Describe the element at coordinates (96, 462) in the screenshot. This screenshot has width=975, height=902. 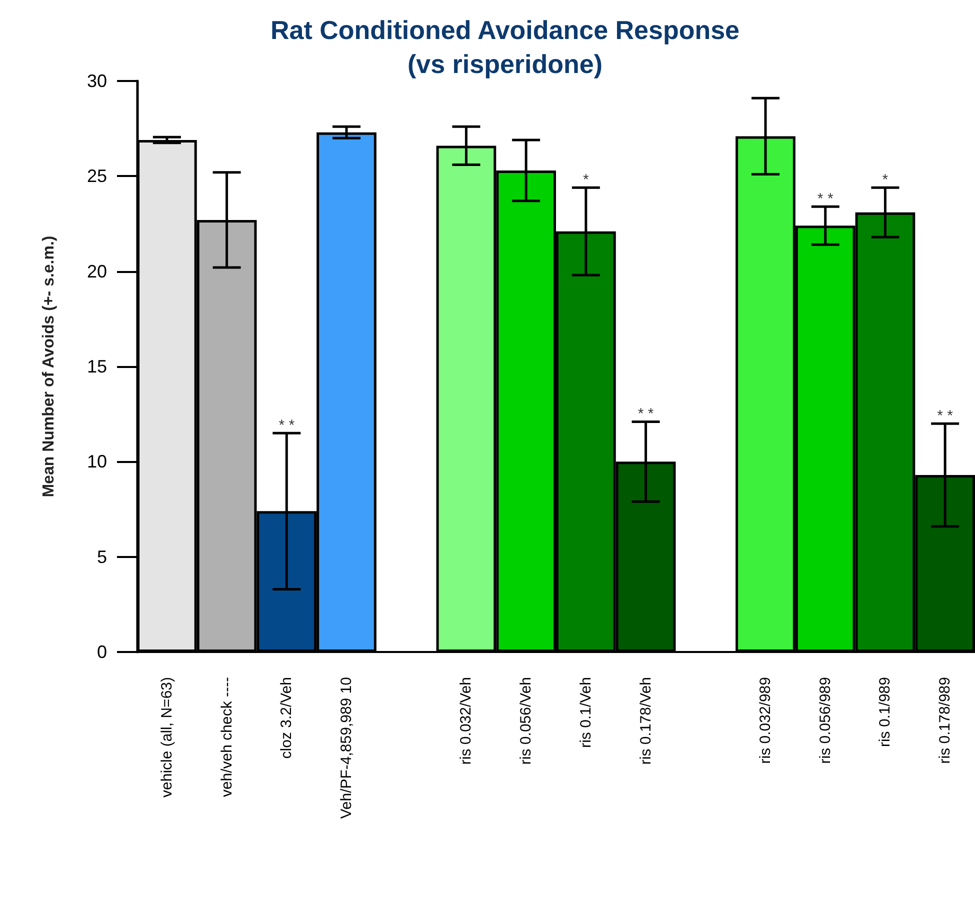
I see `y-tick-label: 10` at that location.